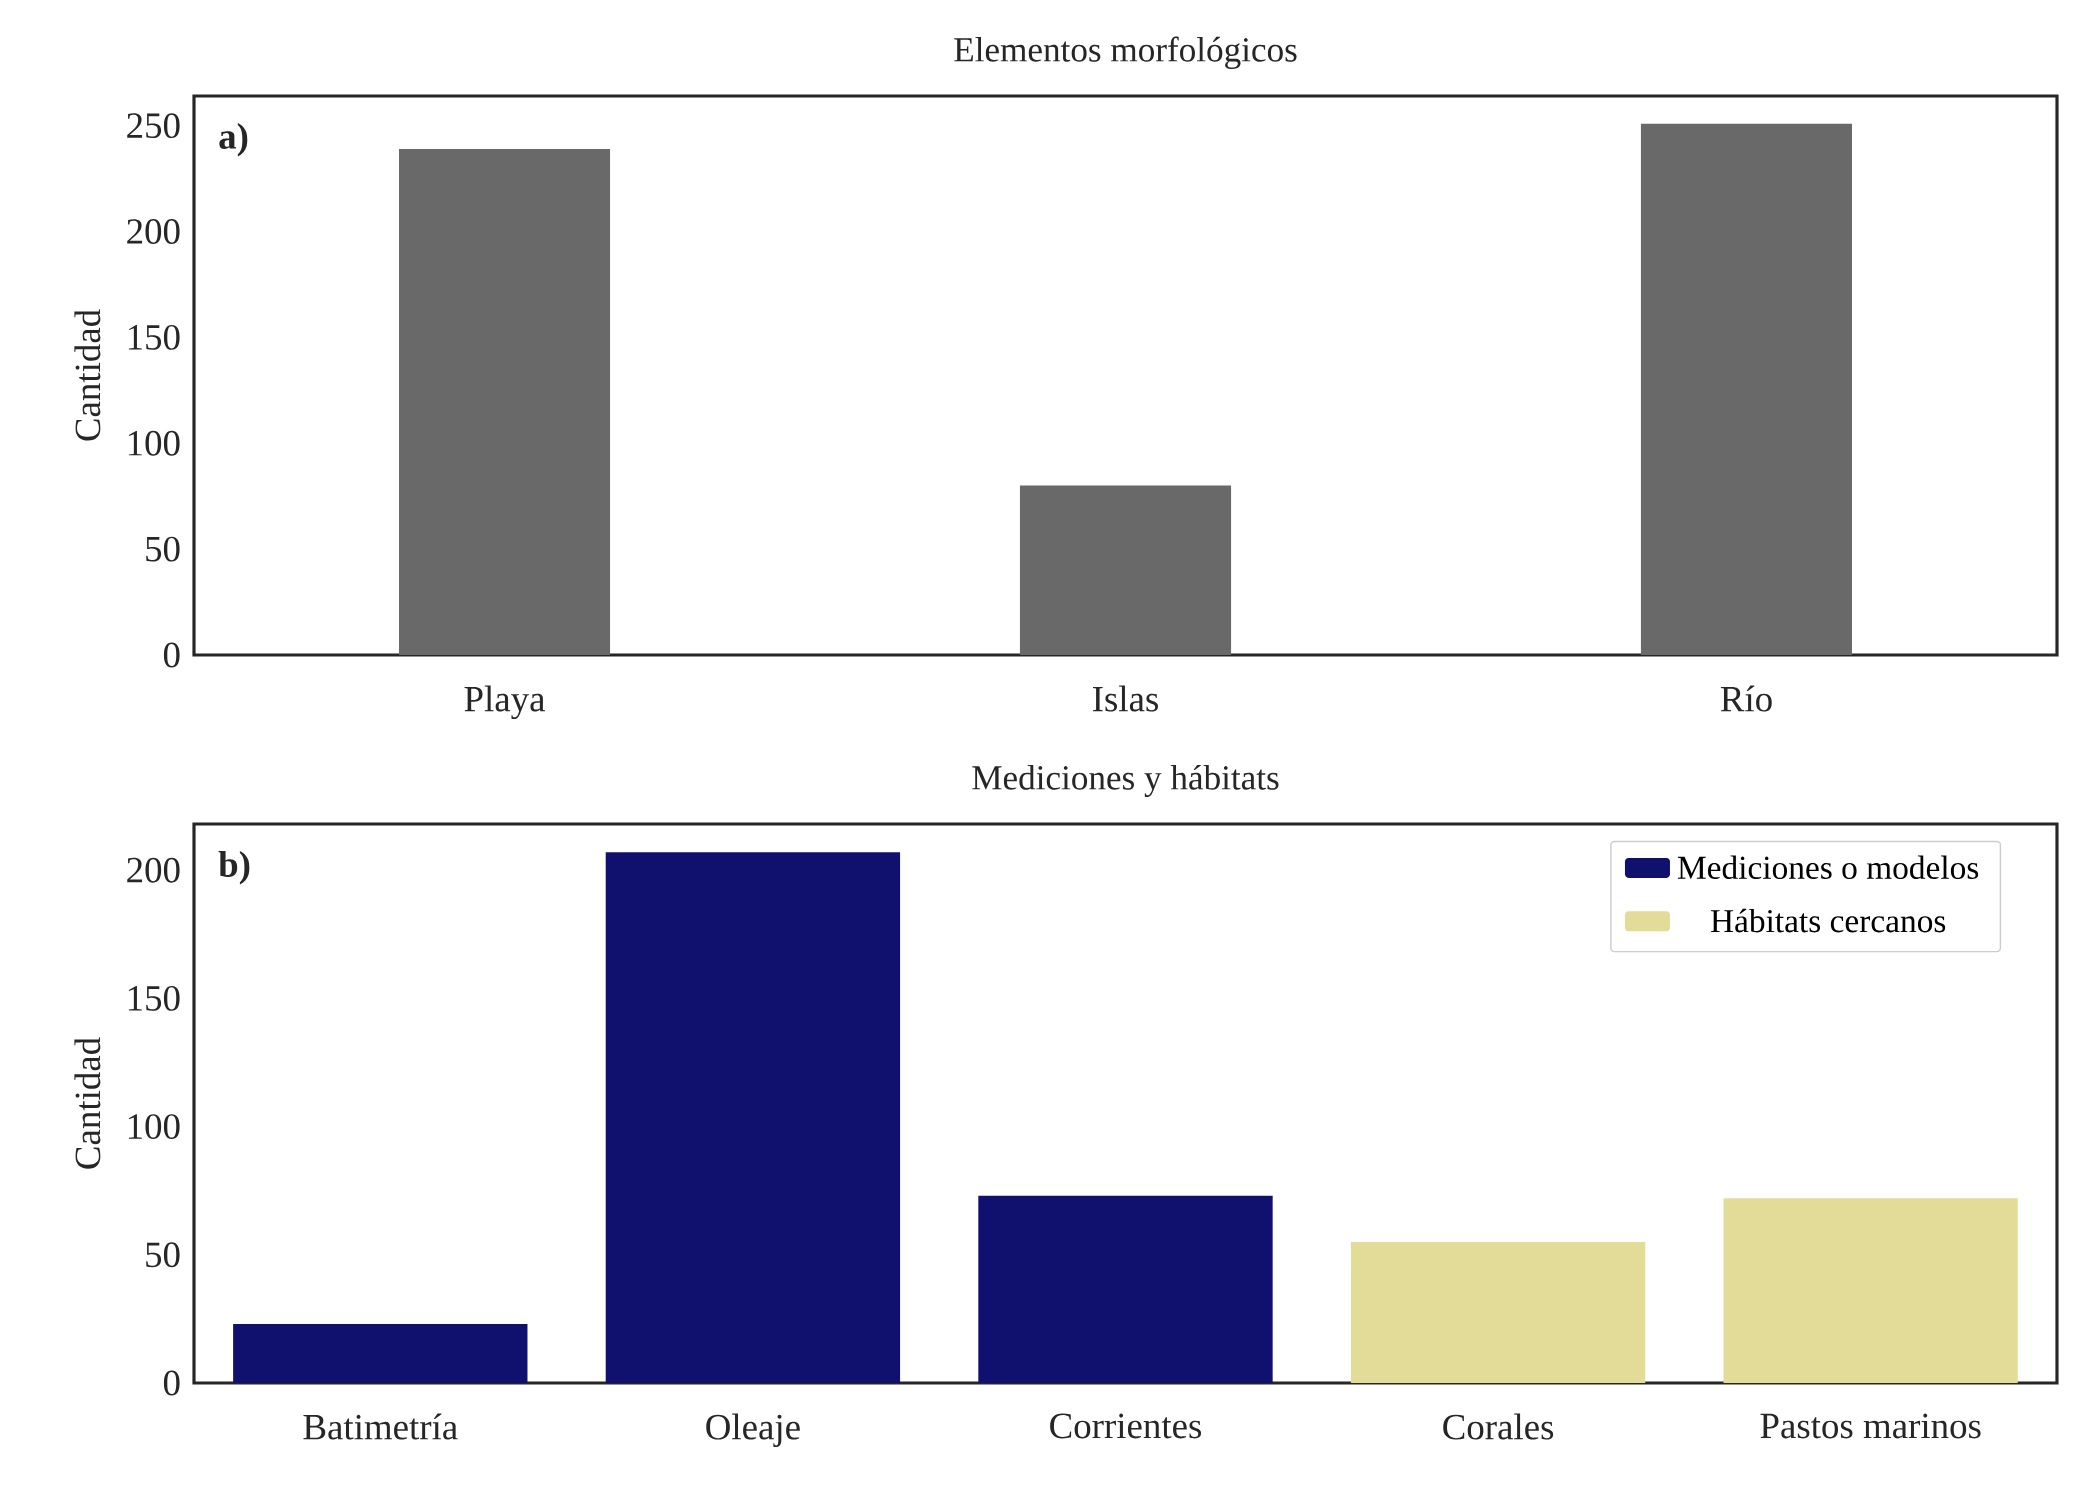 The height and width of the screenshot is (1500, 2100). What do you see at coordinates (1870, 1426) in the screenshot?
I see `x-tick-label: Pastos marinos` at bounding box center [1870, 1426].